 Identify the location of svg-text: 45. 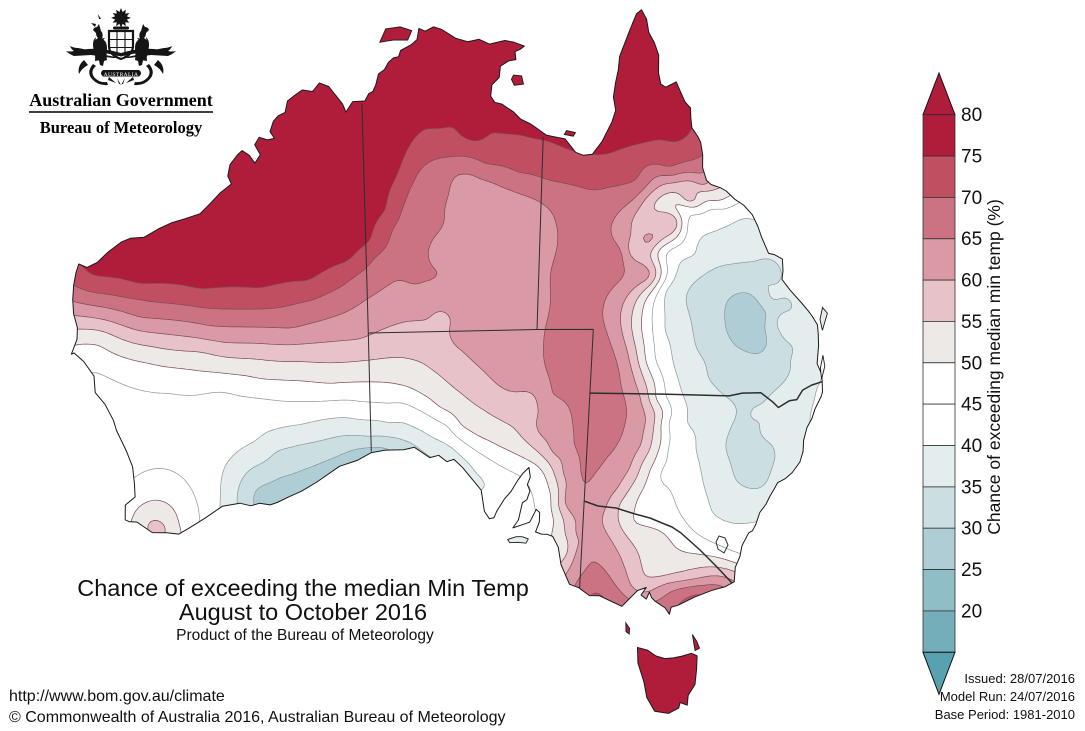
(971, 405).